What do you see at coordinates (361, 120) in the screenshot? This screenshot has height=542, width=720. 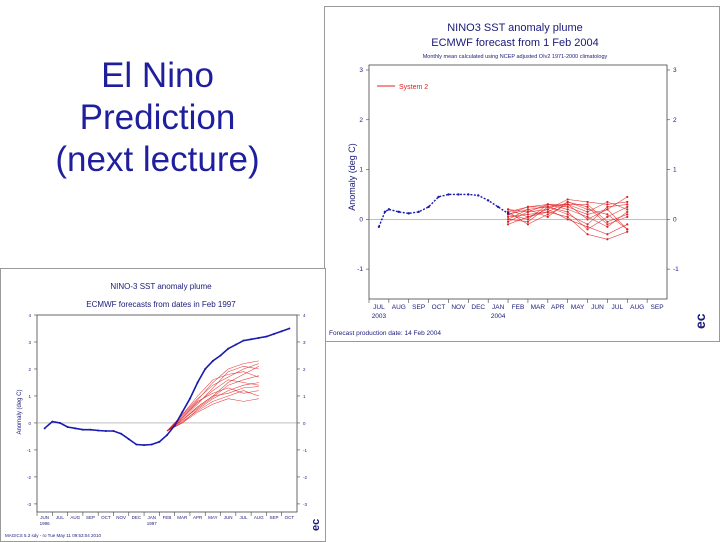 I see `y-tick-label: 2` at bounding box center [361, 120].